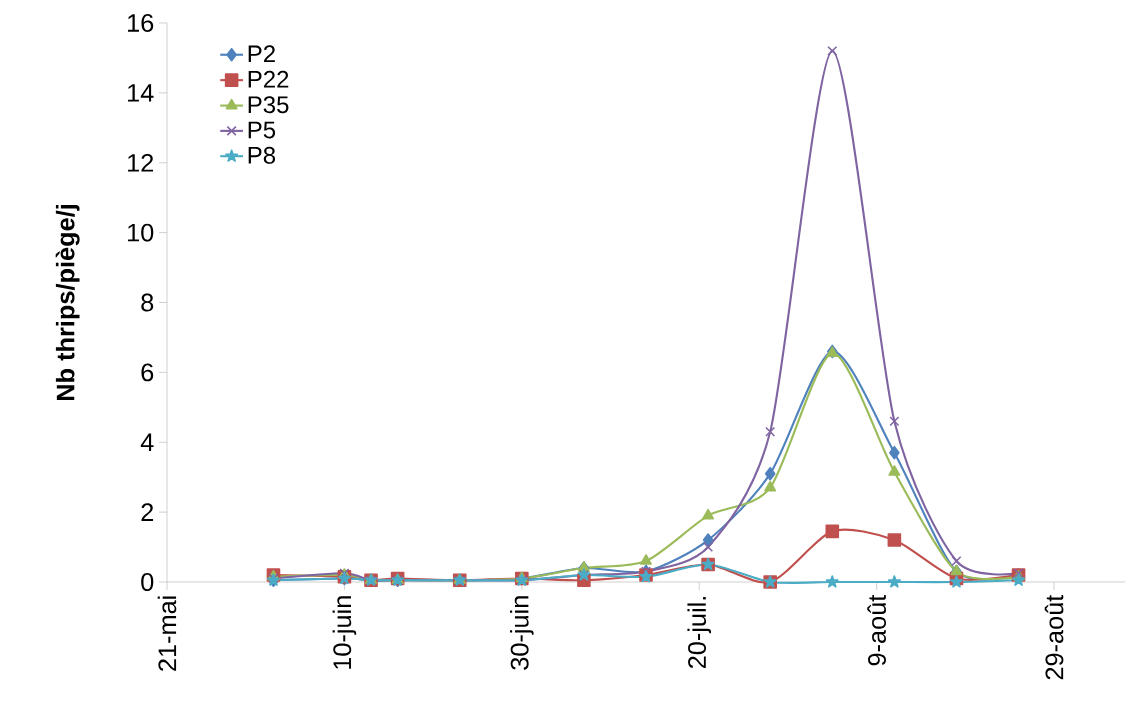 This screenshot has width=1134, height=727. Describe the element at coordinates (141, 93) in the screenshot. I see `y-tick-label: 14` at that location.